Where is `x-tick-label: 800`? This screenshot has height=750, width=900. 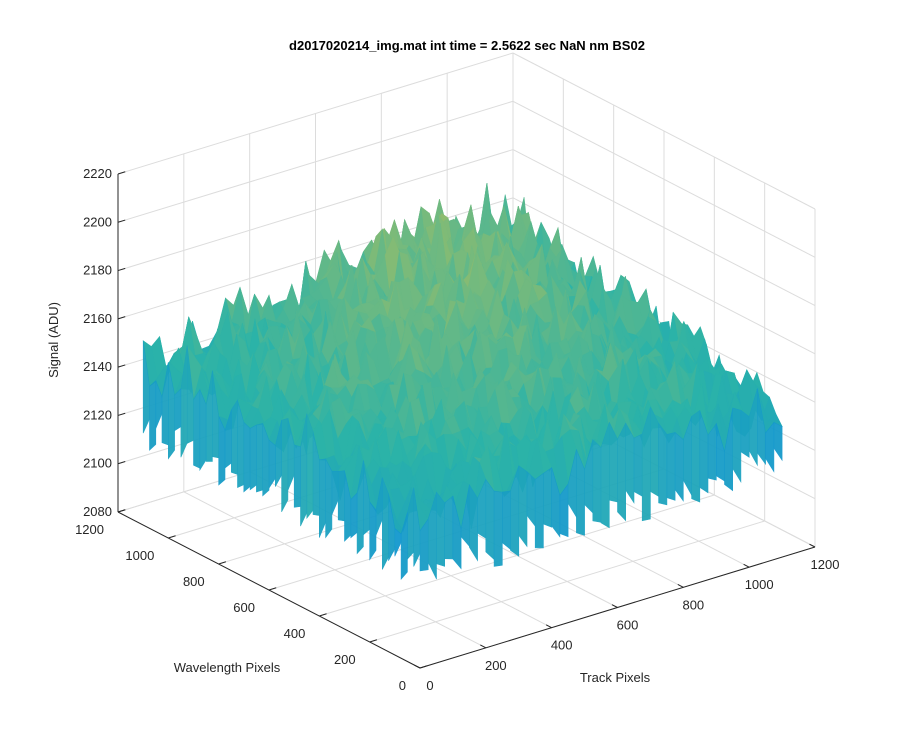 x-tick-label: 800 is located at coordinates (693, 604).